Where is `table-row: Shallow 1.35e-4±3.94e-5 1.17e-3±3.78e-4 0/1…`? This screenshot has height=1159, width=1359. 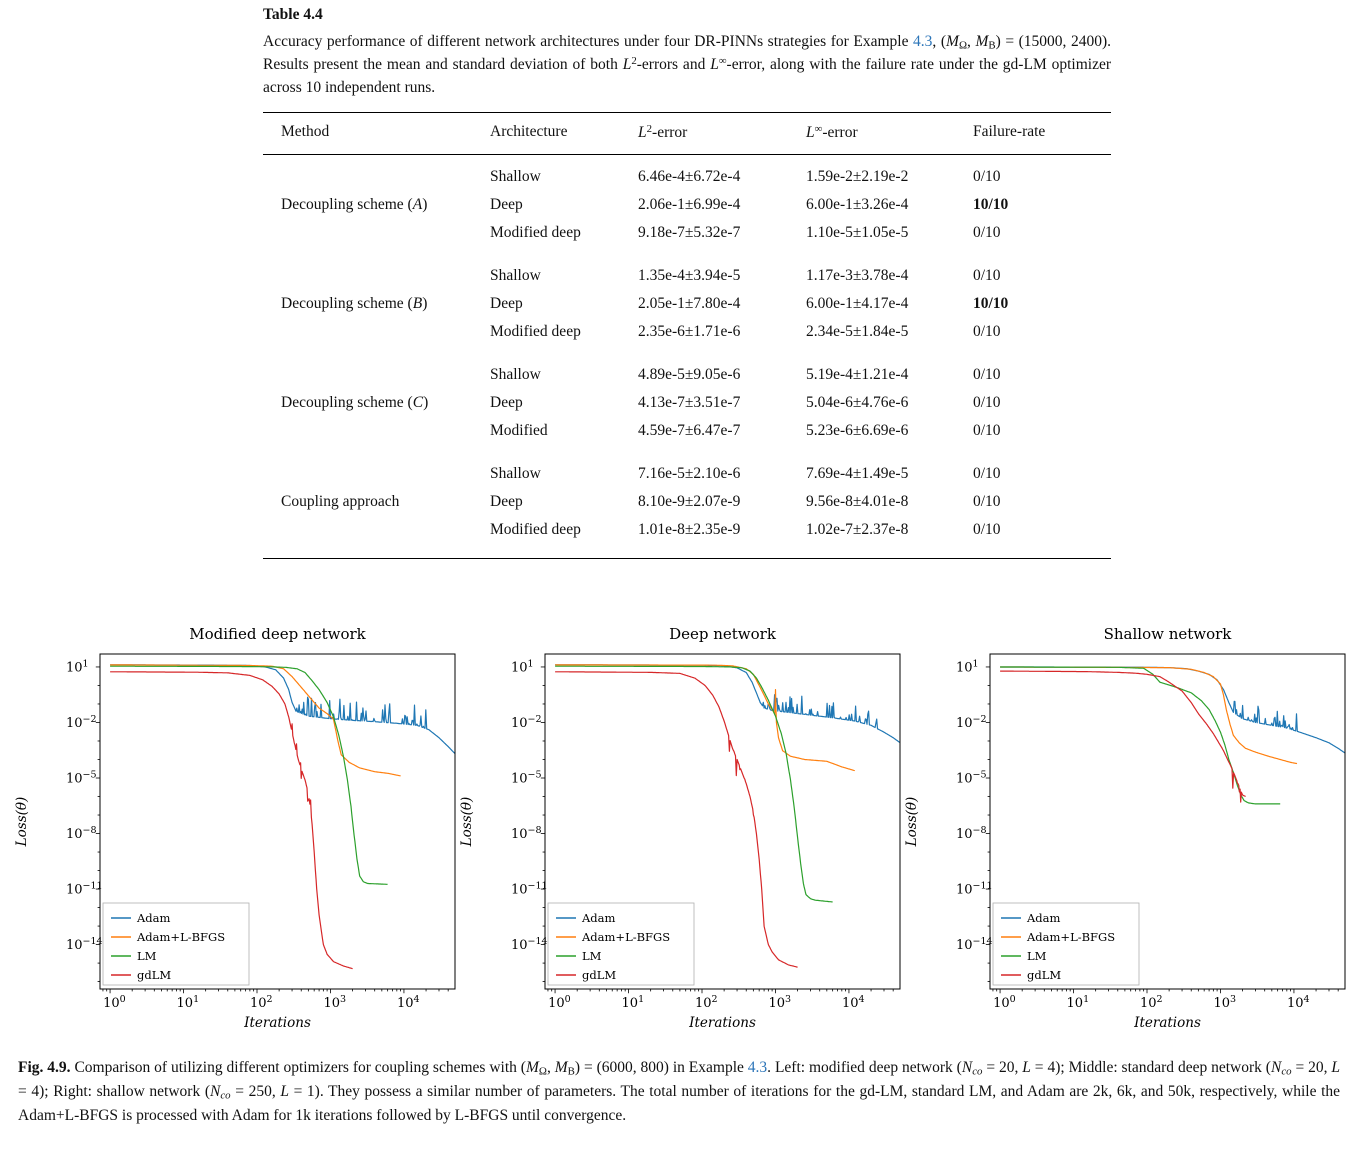
table-row: Shallow 1.35e-4±3.94e-5 1.17e-3±3.78e-4 0/1… is located at coordinates (687, 276).